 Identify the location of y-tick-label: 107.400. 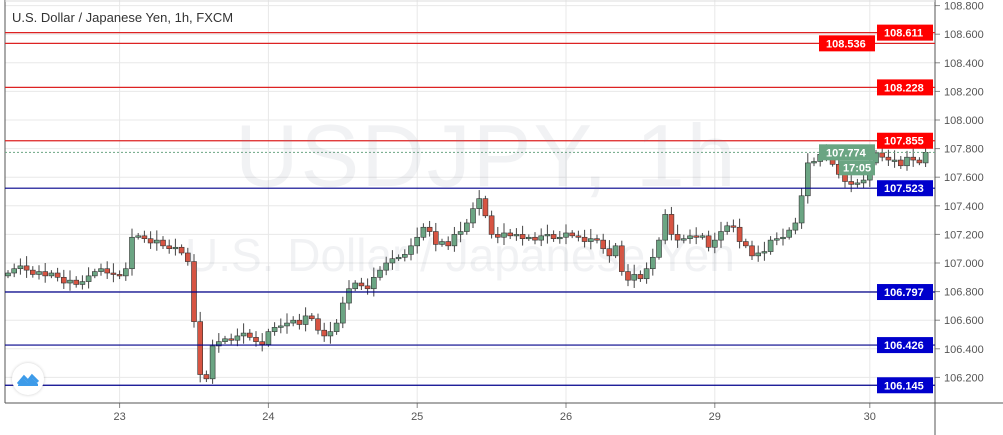
(964, 207).